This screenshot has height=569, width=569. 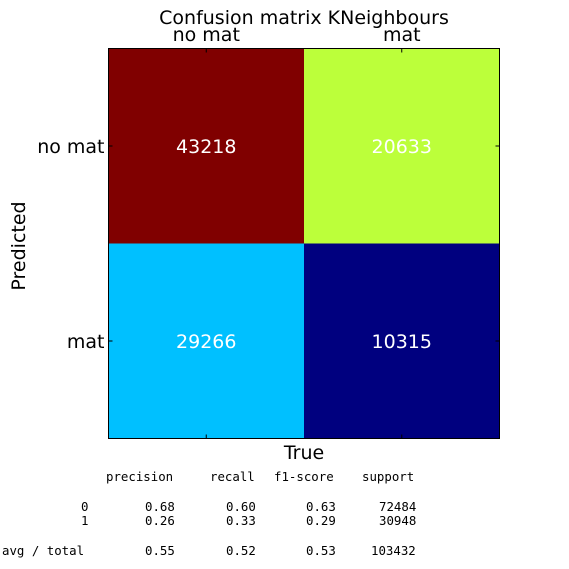 I want to click on x-tick-label: no mat, so click(x=206, y=35).